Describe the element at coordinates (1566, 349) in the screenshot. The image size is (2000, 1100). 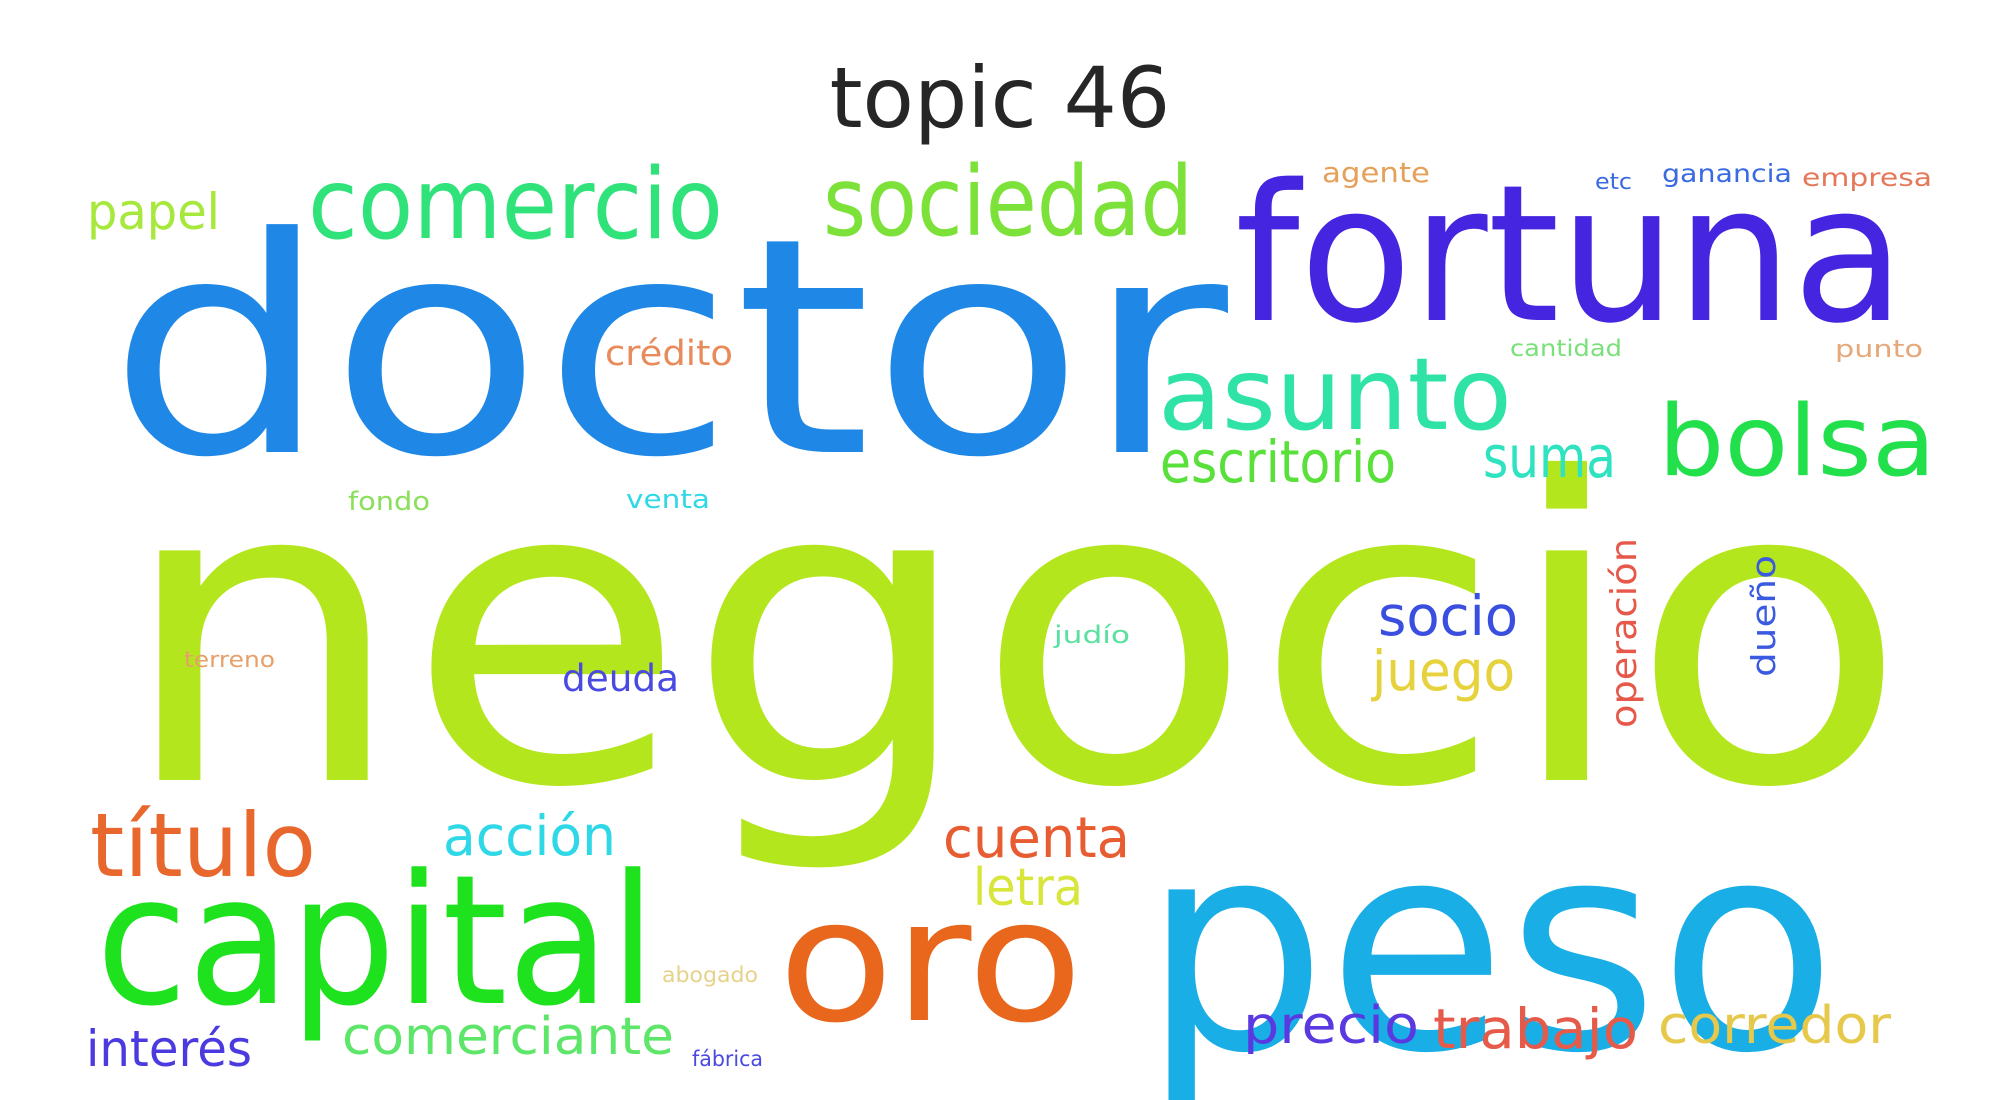
I see `word-cantidad: cantidad` at that location.